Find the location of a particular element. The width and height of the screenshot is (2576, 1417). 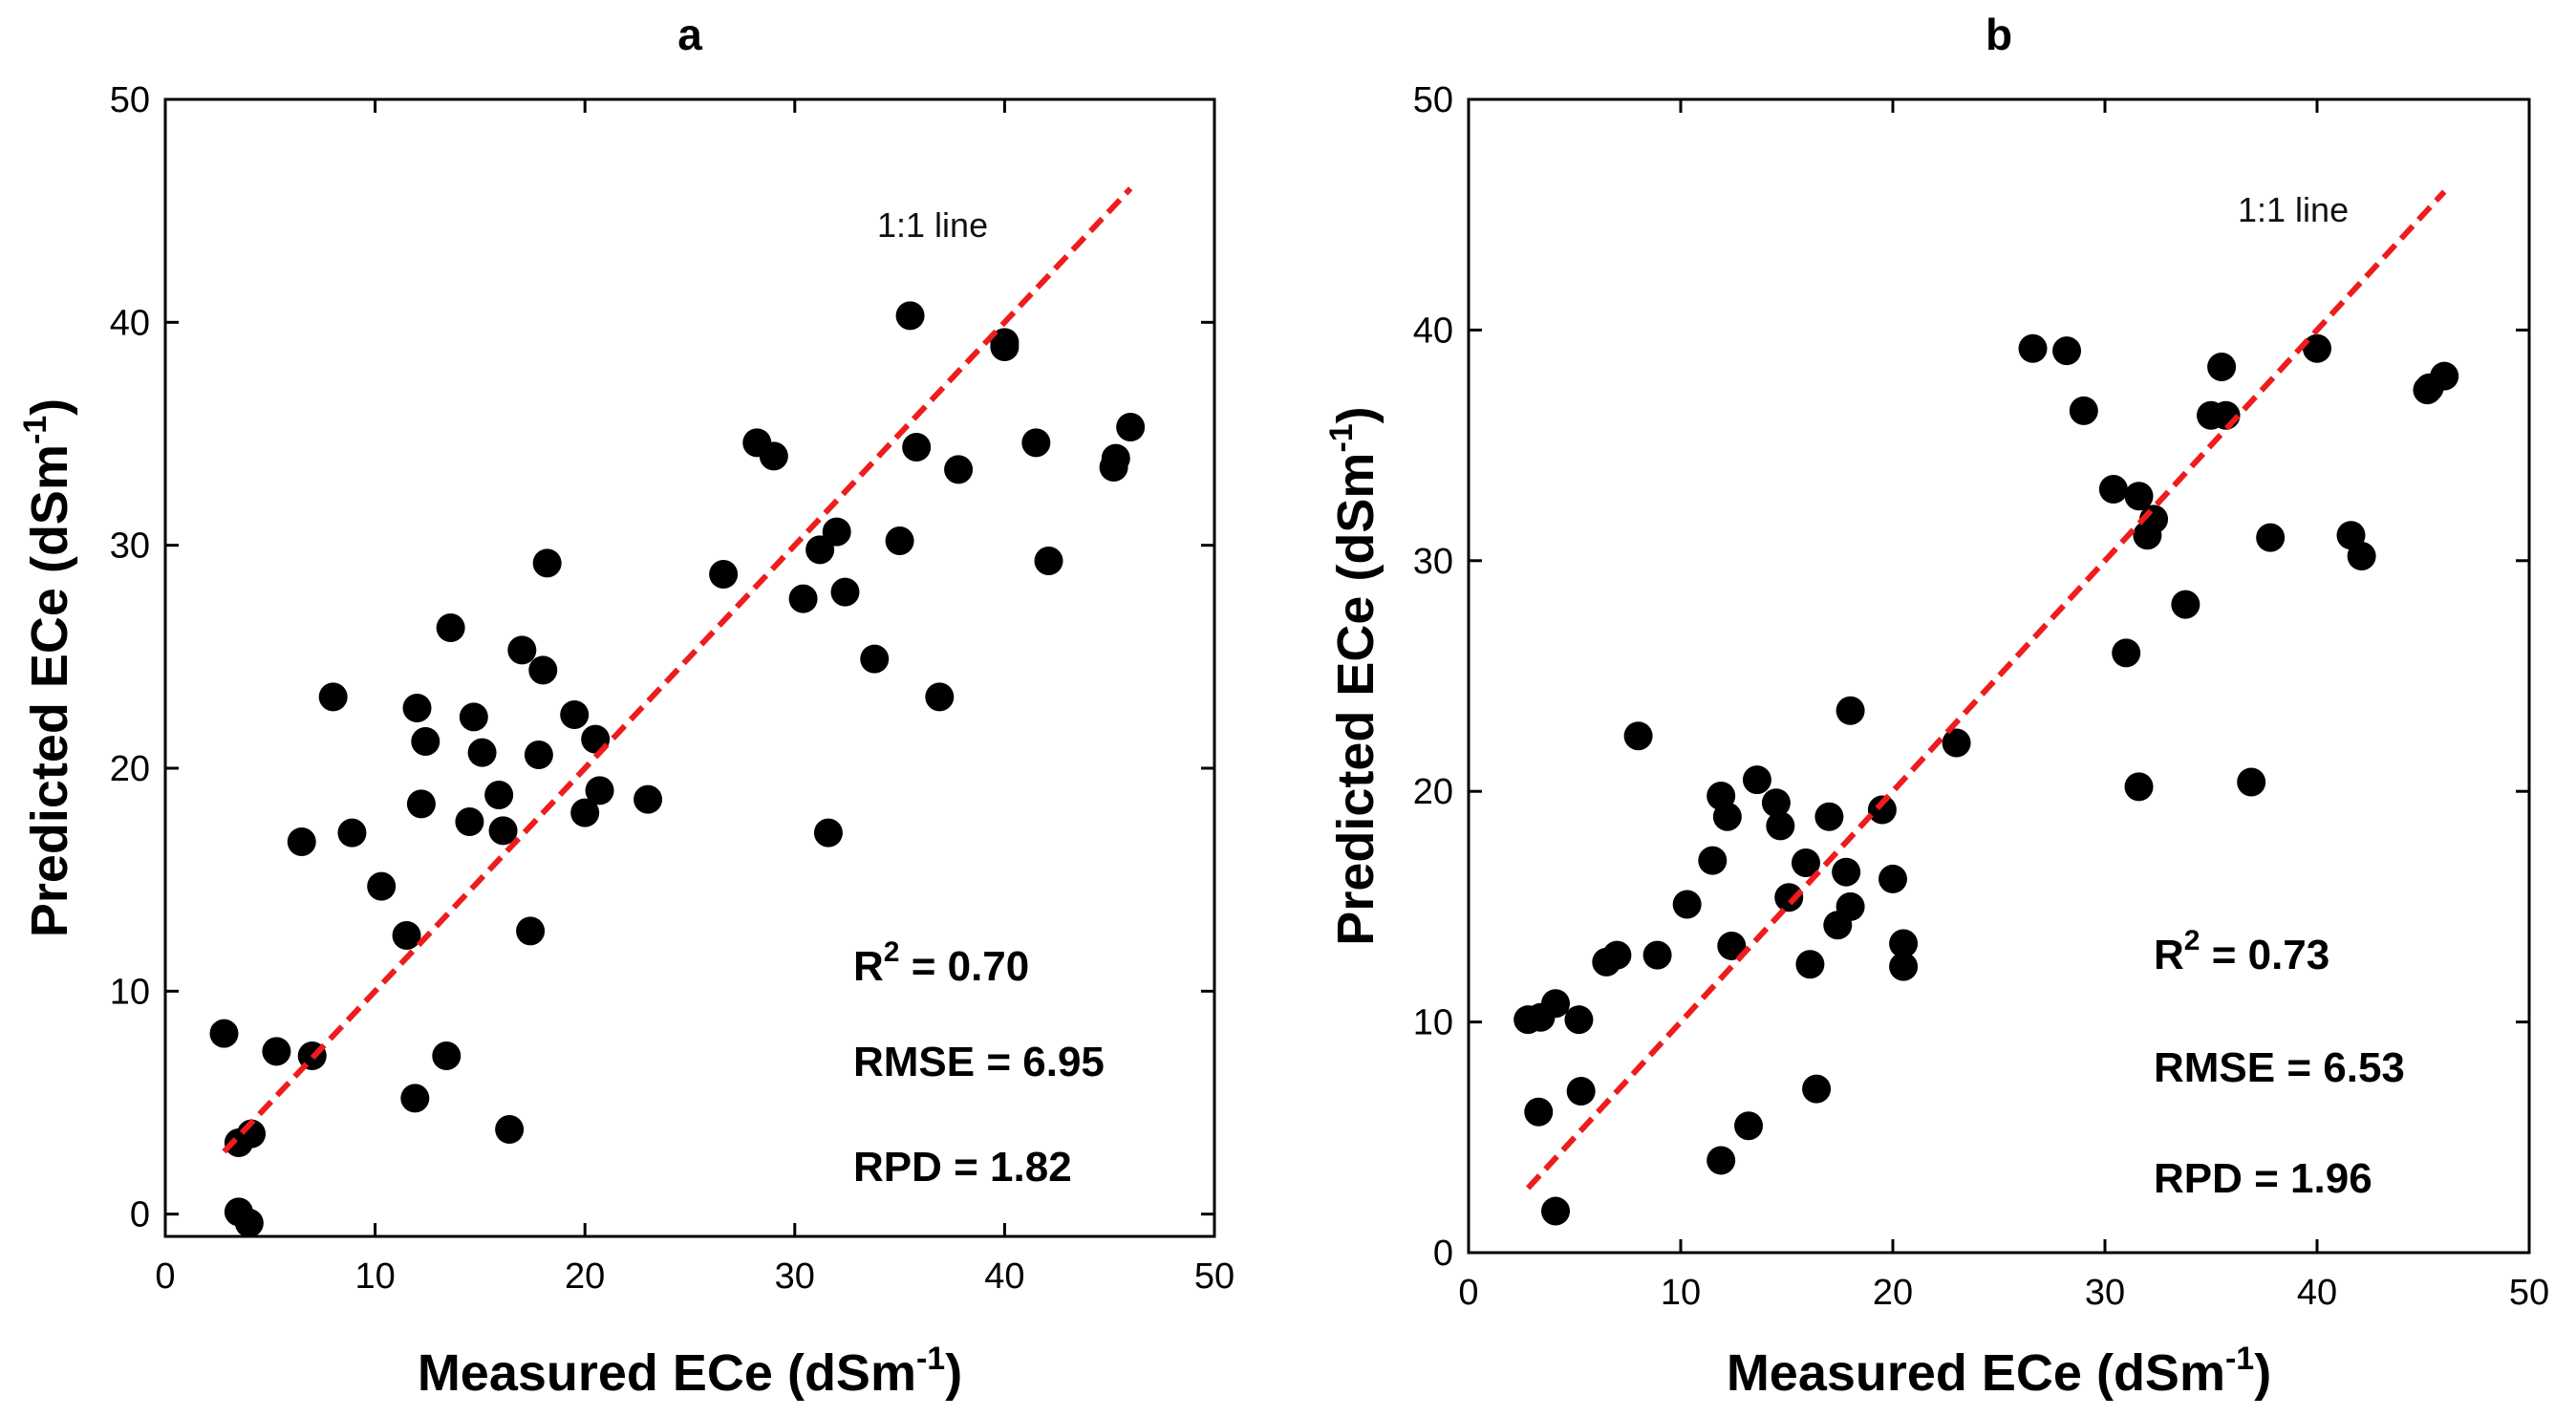

stat-label: RPD = 1.82 is located at coordinates (962, 1167).